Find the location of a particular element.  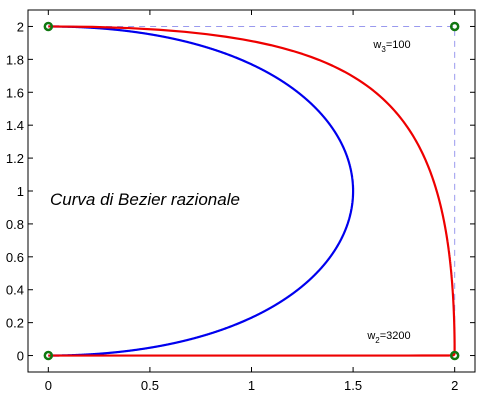

x-tick-label: 2 is located at coordinates (454, 385).